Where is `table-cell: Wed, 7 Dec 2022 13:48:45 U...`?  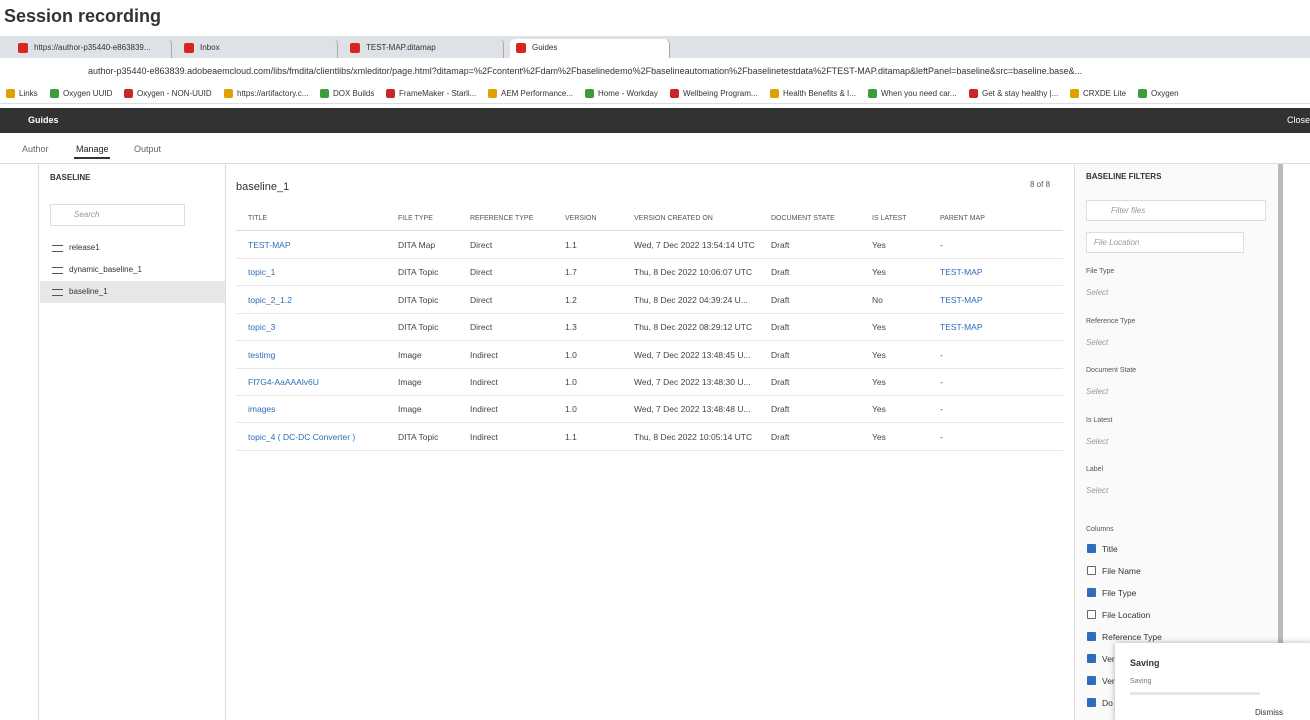
table-cell: Wed, 7 Dec 2022 13:48:45 U... is located at coordinates (692, 354).